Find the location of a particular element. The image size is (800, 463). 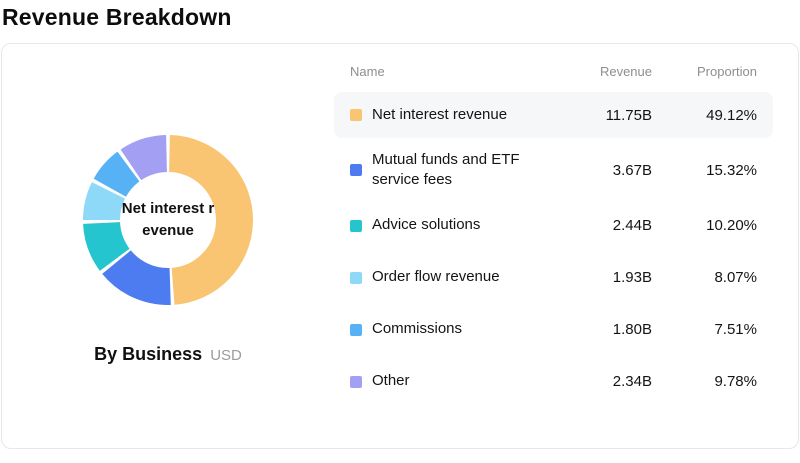

donut-svg is located at coordinates (168, 220).